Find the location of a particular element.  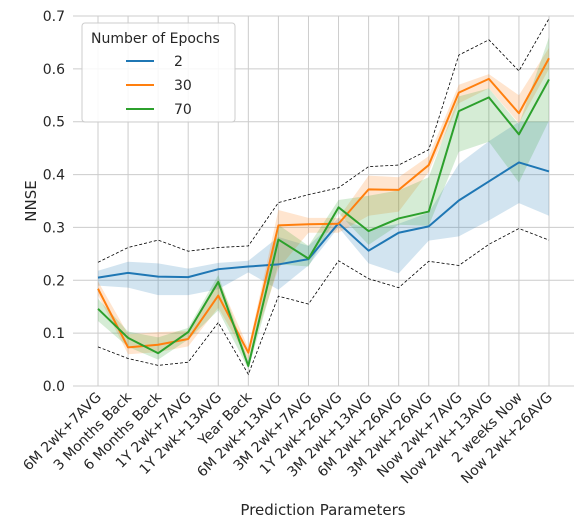

y-tick-label: 0.0 is located at coordinates (54, 387).